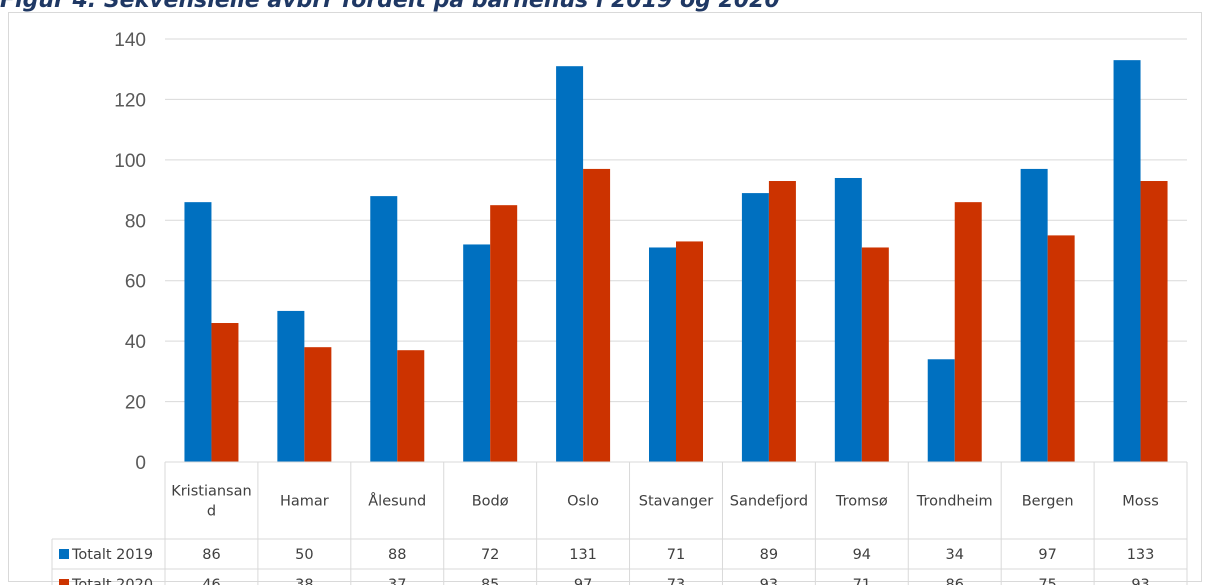 This screenshot has height=585, width=1212. What do you see at coordinates (397, 581) in the screenshot?
I see `table-value: 37` at bounding box center [397, 581].